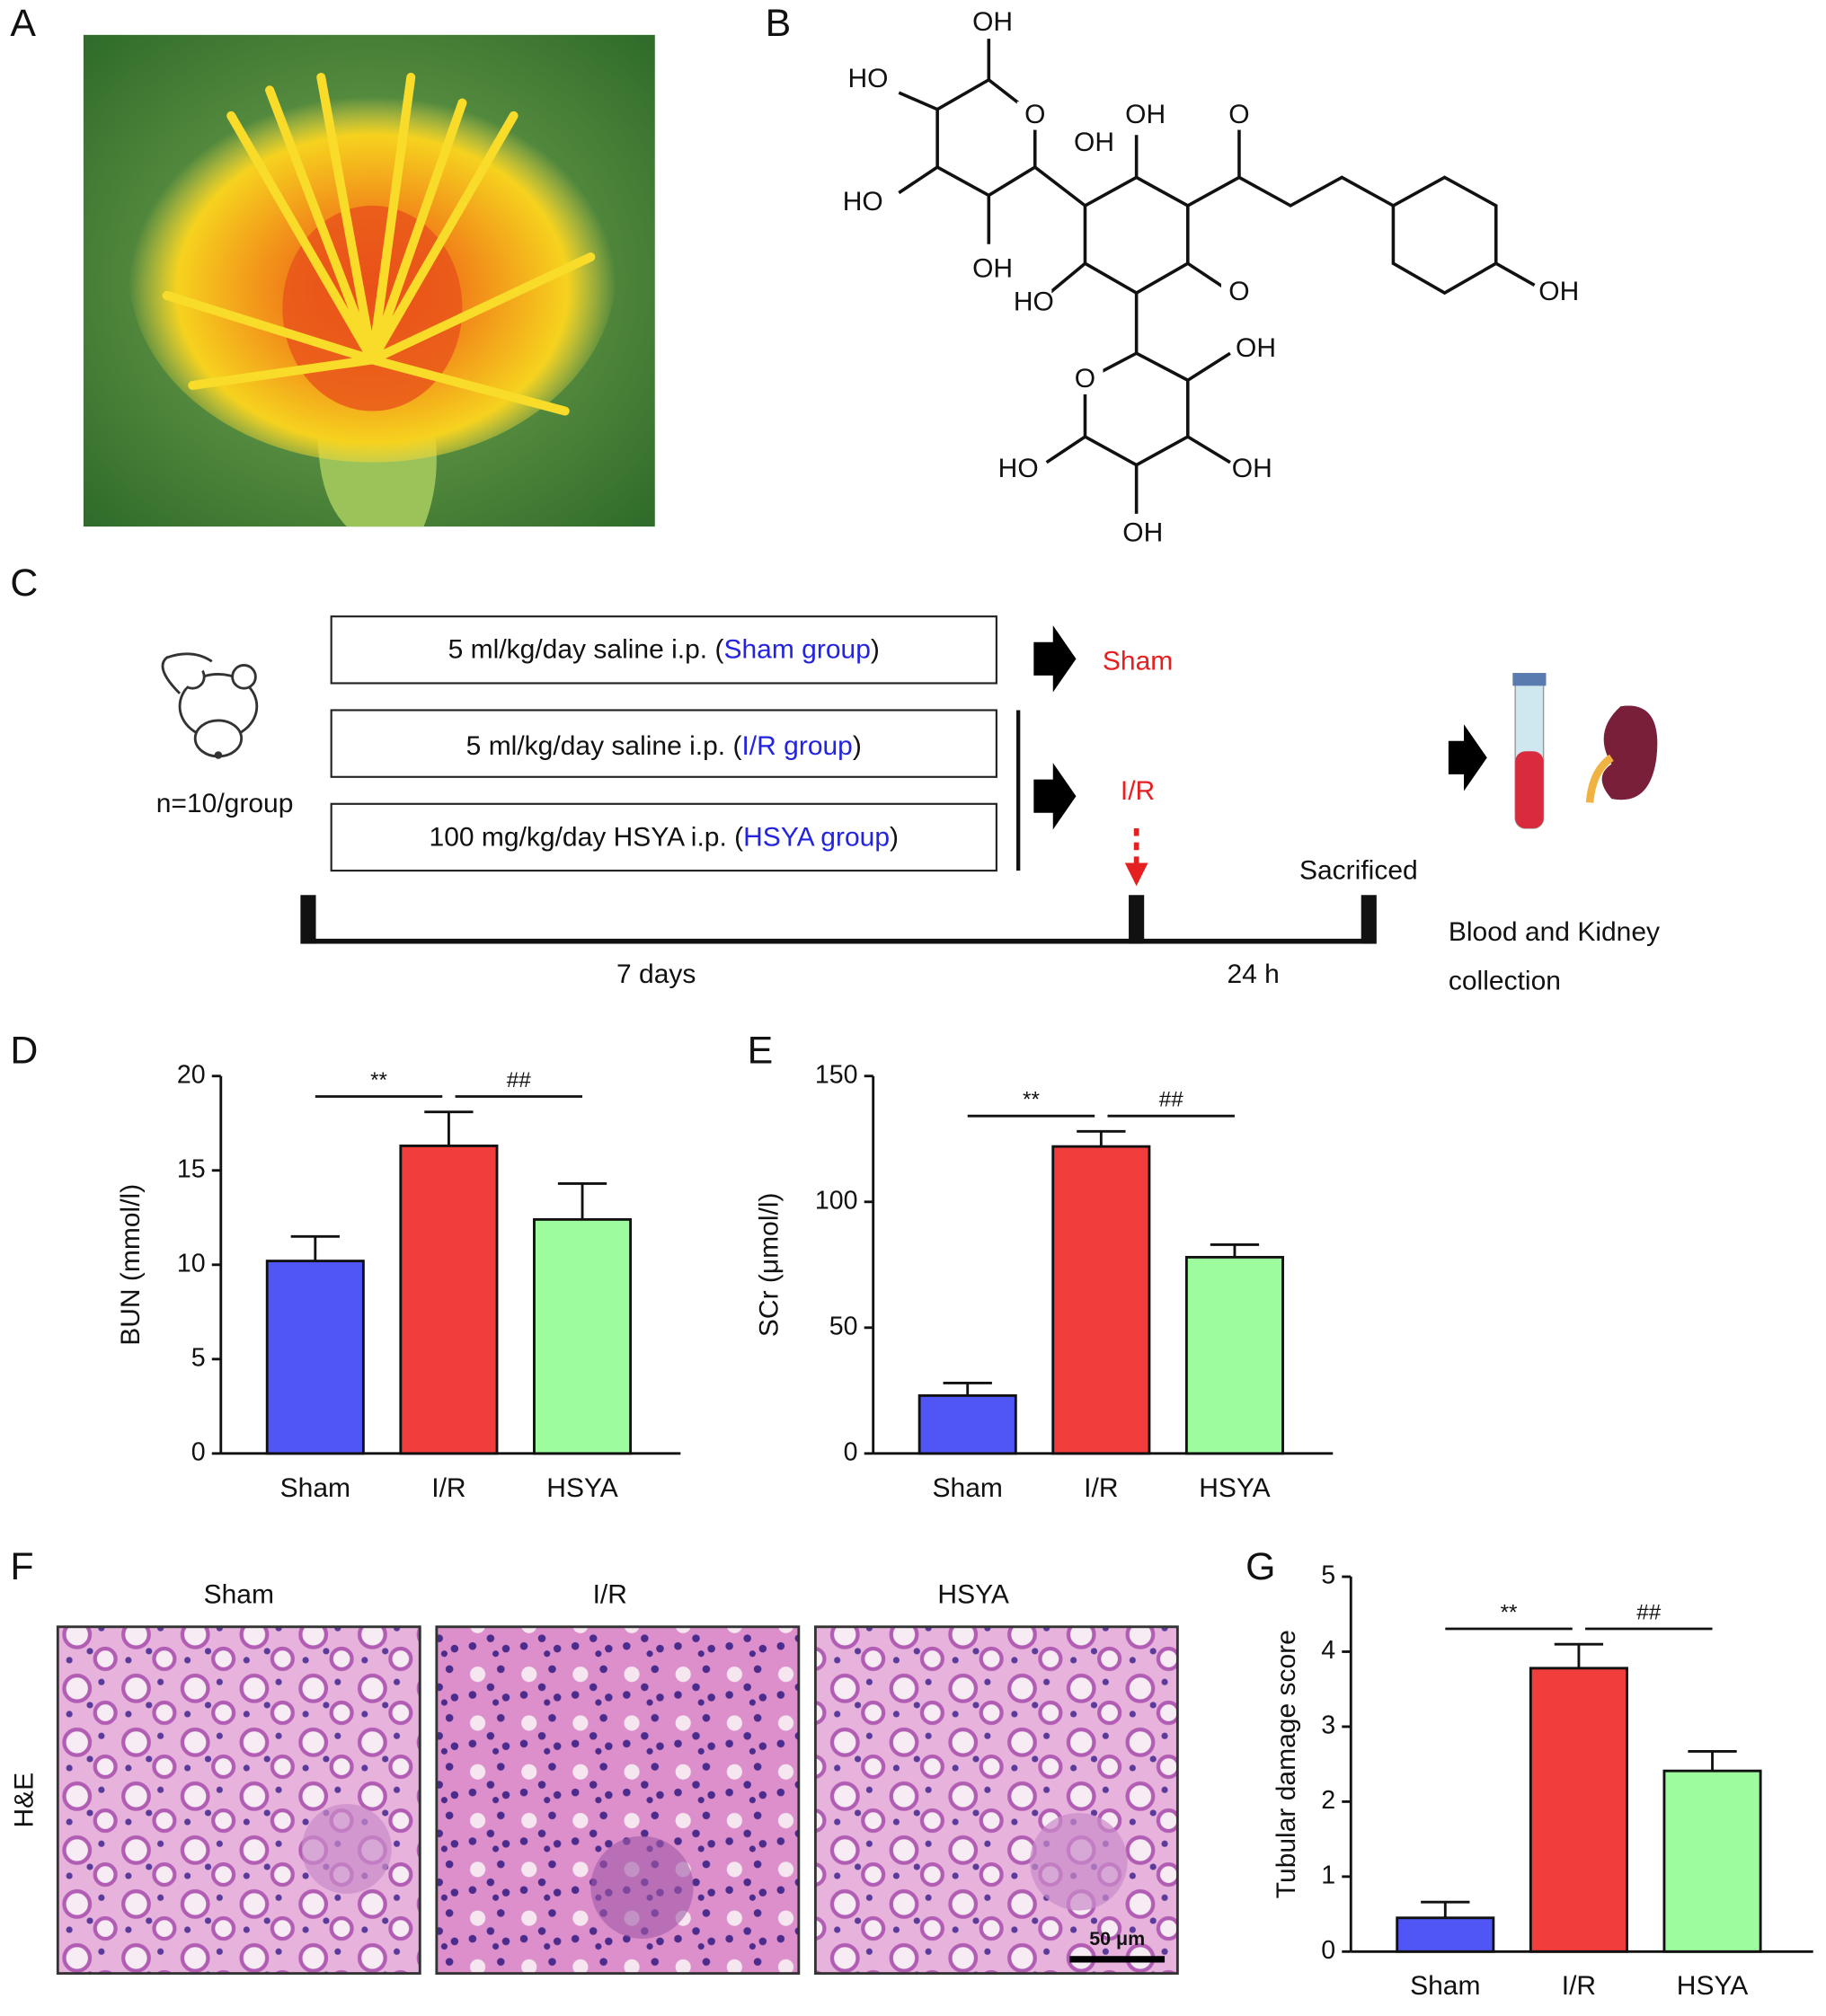 This screenshot has height=2016, width=1826. I want to click on histology-images, so click(617, 1801).